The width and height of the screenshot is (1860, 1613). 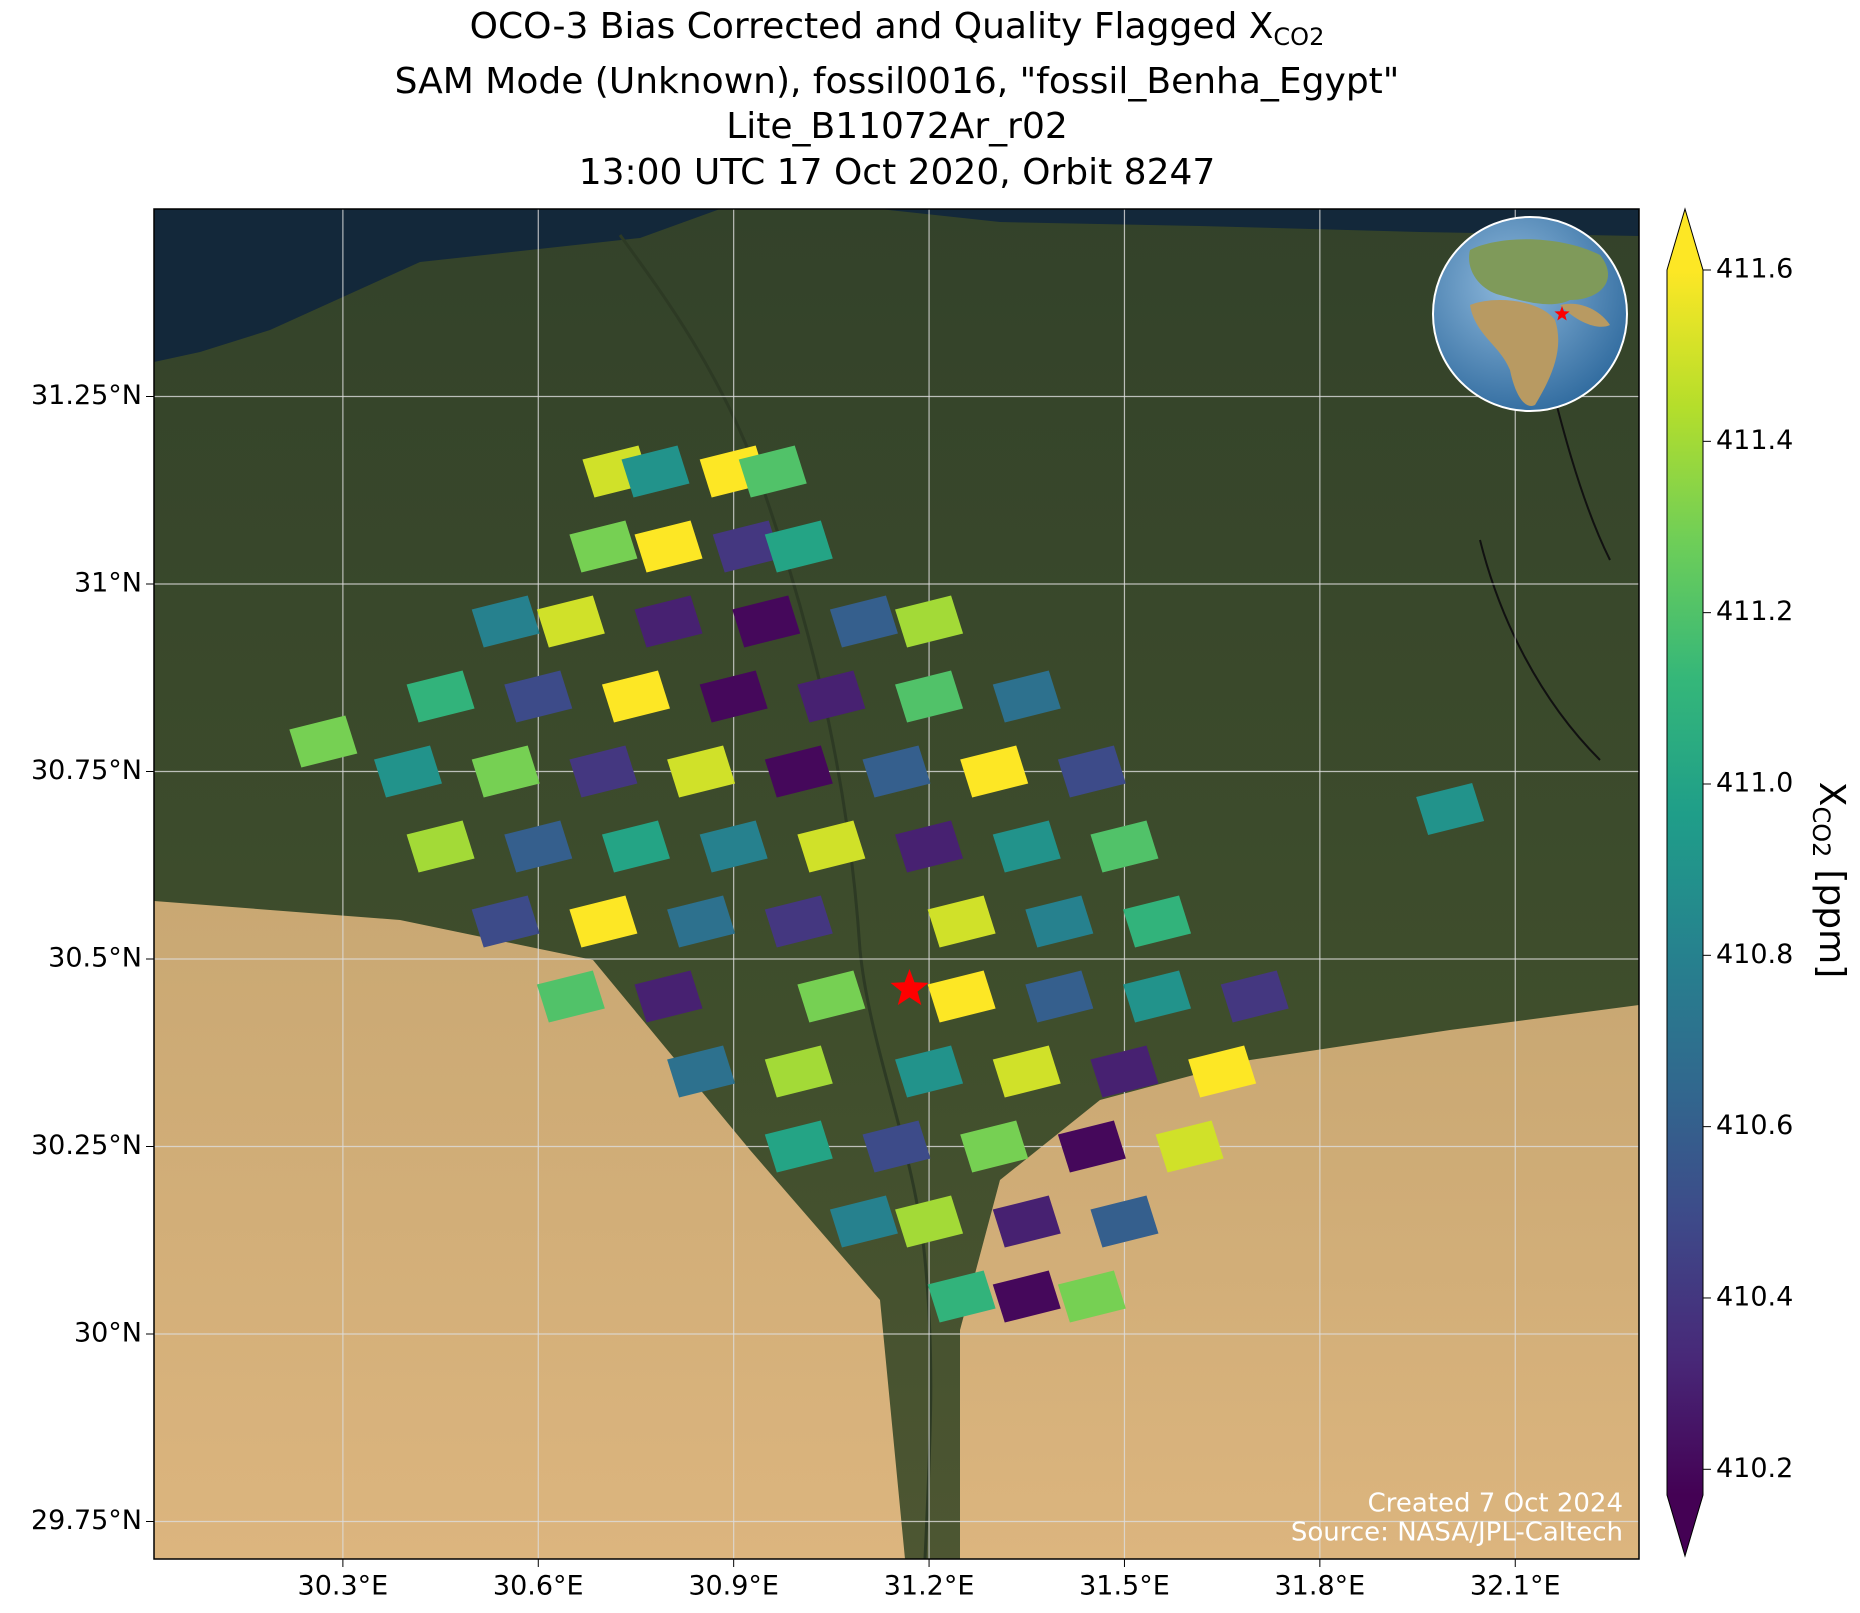 What do you see at coordinates (538, 1586) in the screenshot?
I see `x-tick-label: 30.6°E` at bounding box center [538, 1586].